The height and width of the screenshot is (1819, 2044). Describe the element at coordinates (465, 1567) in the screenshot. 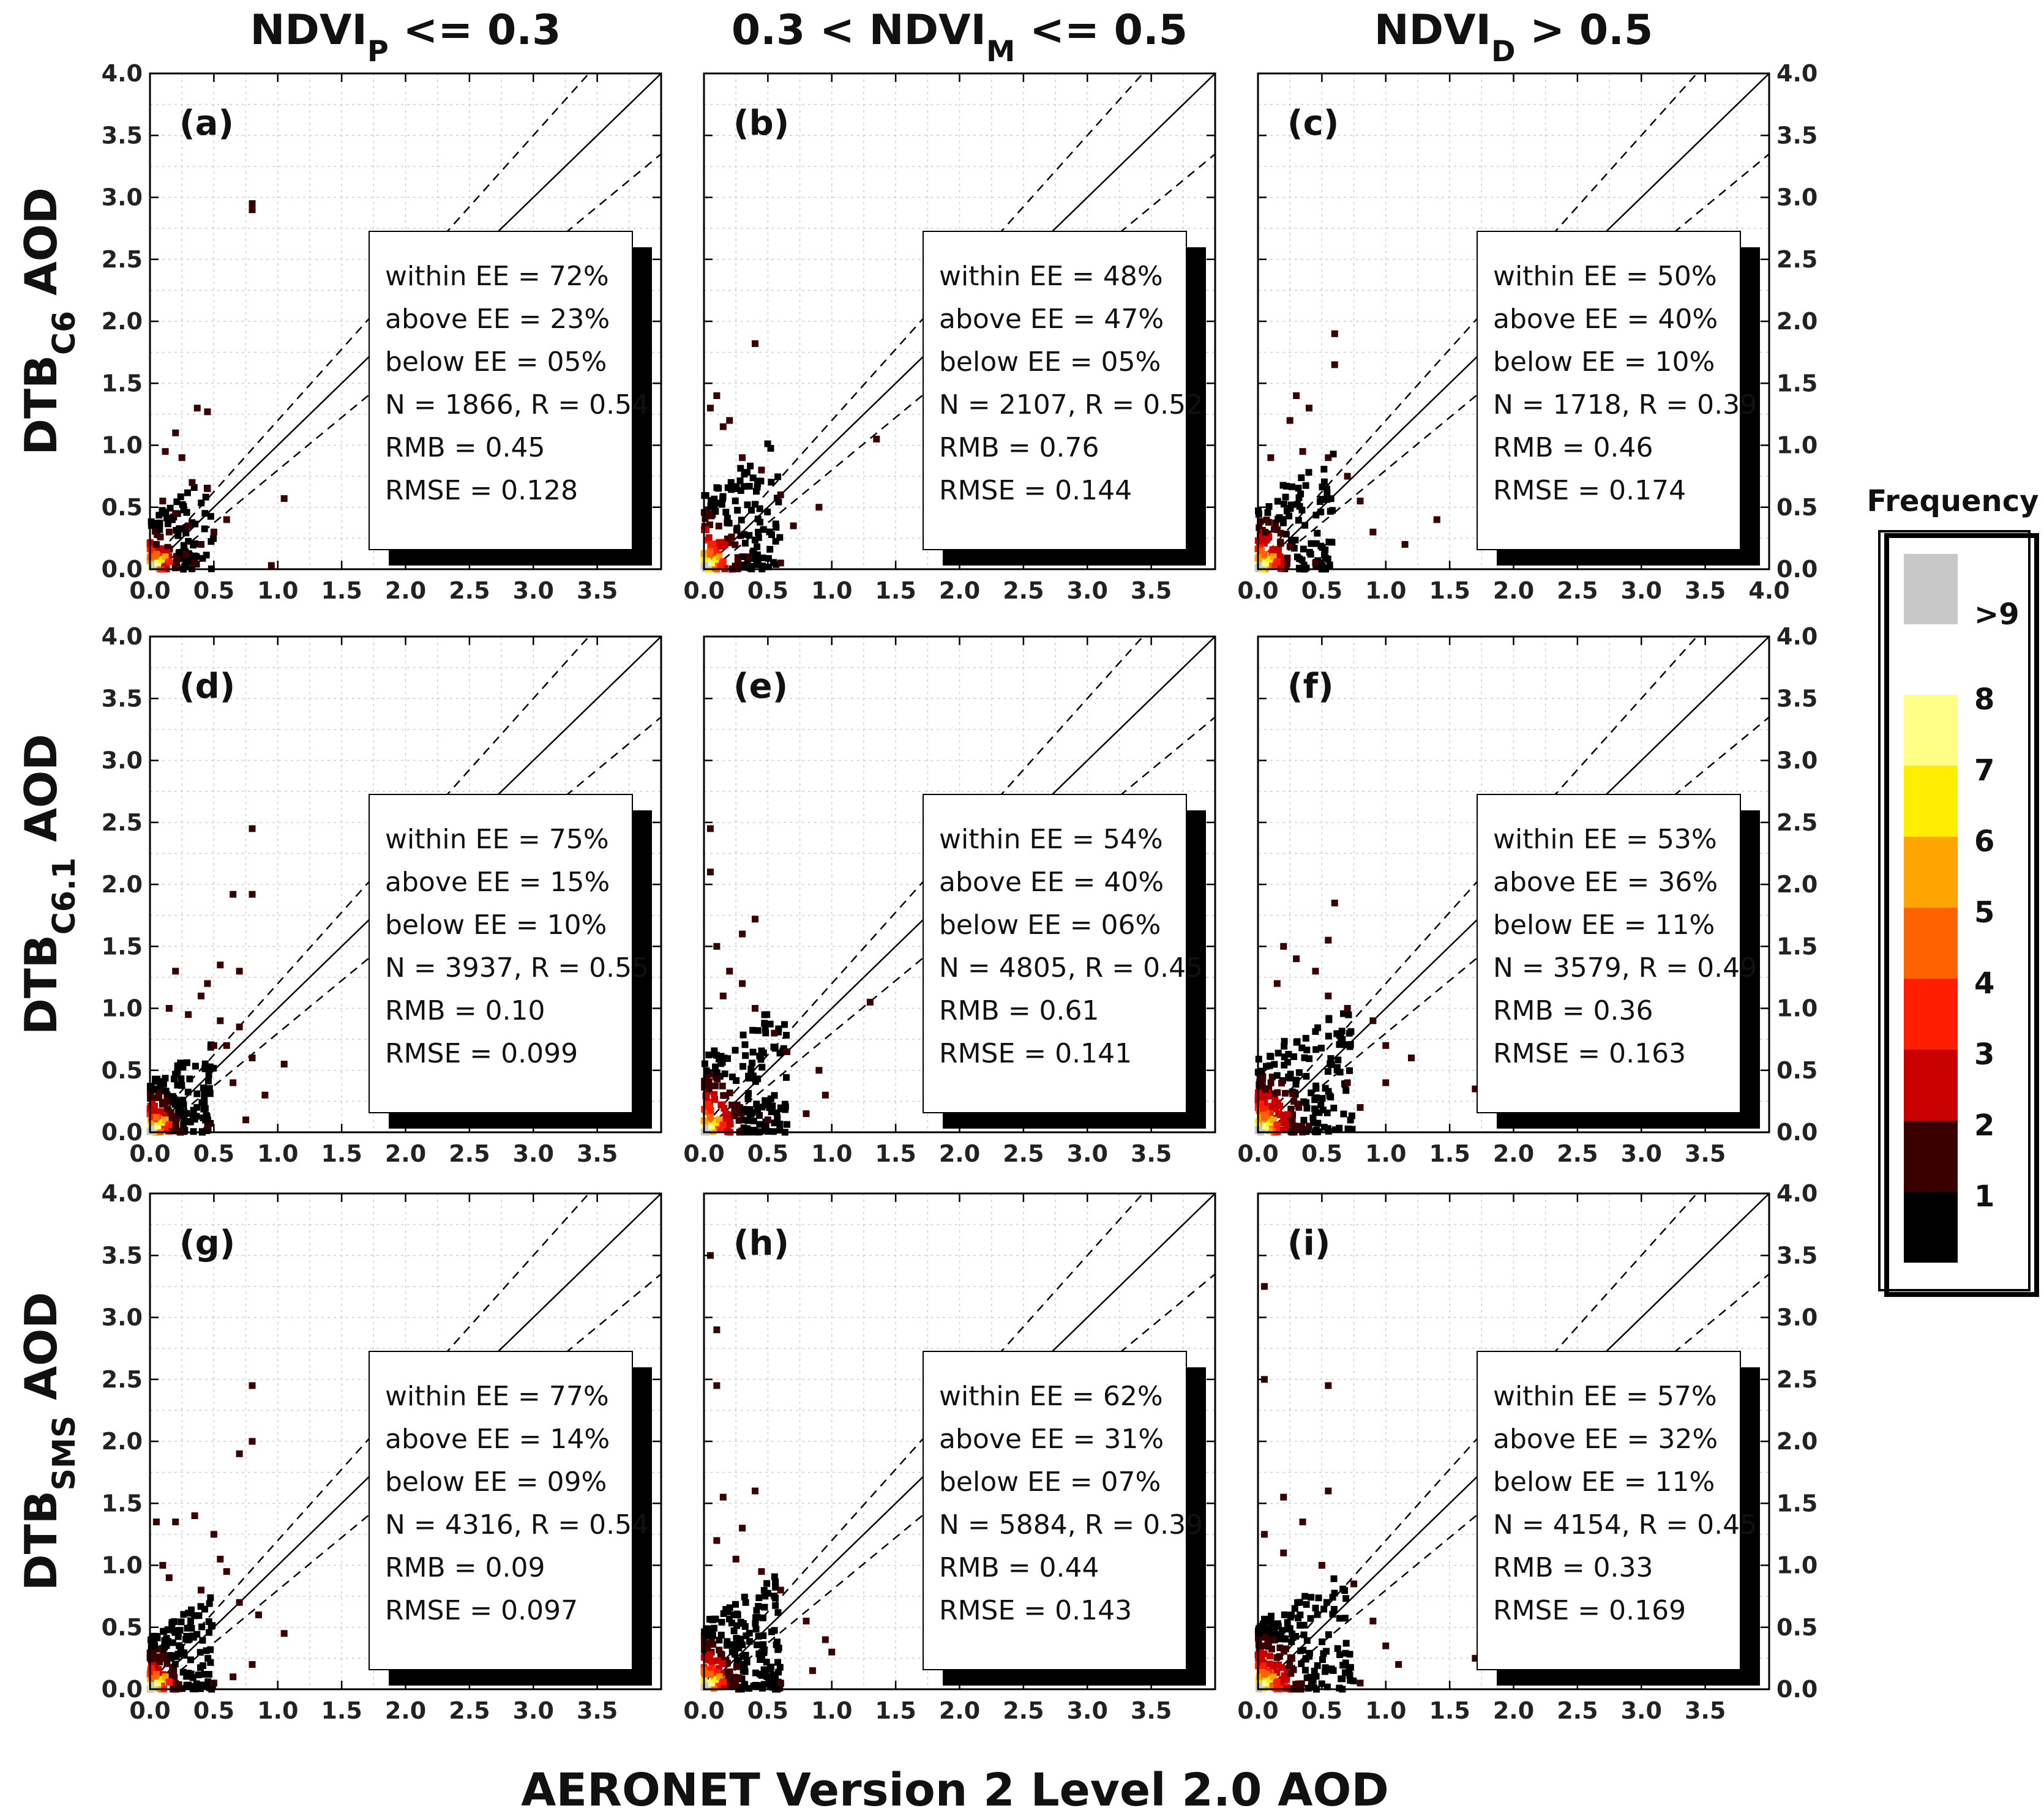

I see `stats-line: RMB = 0.09` at that location.